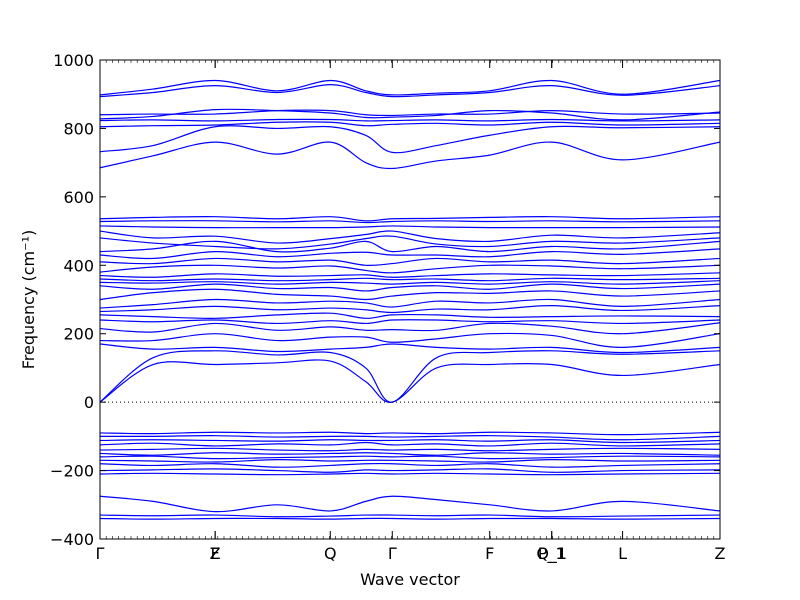 This screenshot has height=600, width=800. I want to click on y-tick-label: 400, so click(78, 265).